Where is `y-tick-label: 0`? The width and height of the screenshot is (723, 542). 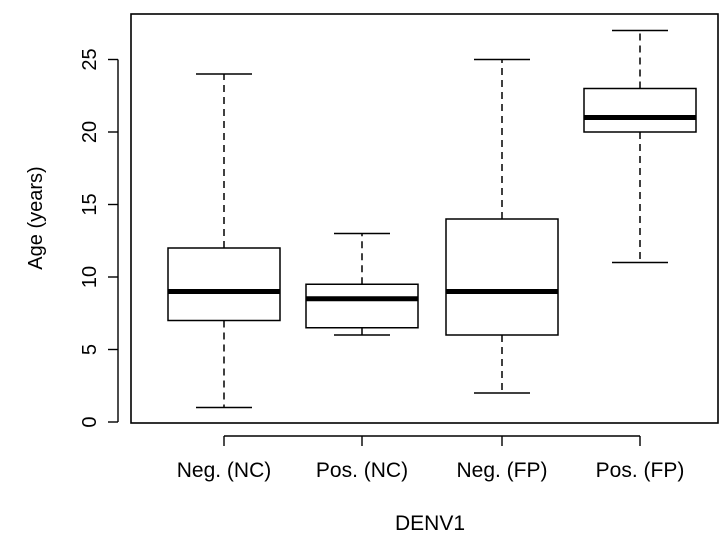 y-tick-label: 0 is located at coordinates (90, 421).